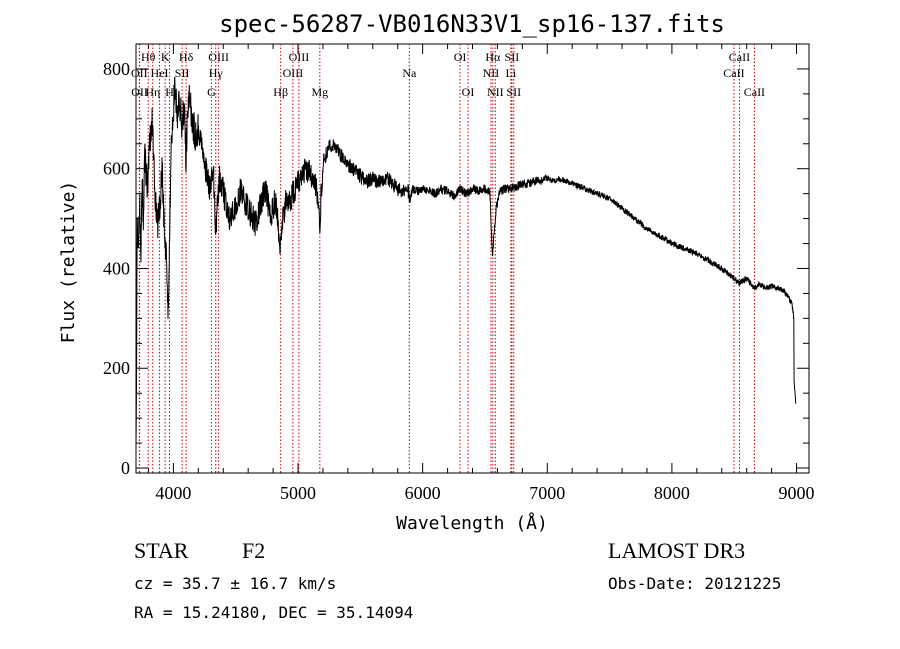 Image resolution: width=900 pixels, height=649 pixels. What do you see at coordinates (161, 550) in the screenshot?
I see `object-class: STAR` at bounding box center [161, 550].